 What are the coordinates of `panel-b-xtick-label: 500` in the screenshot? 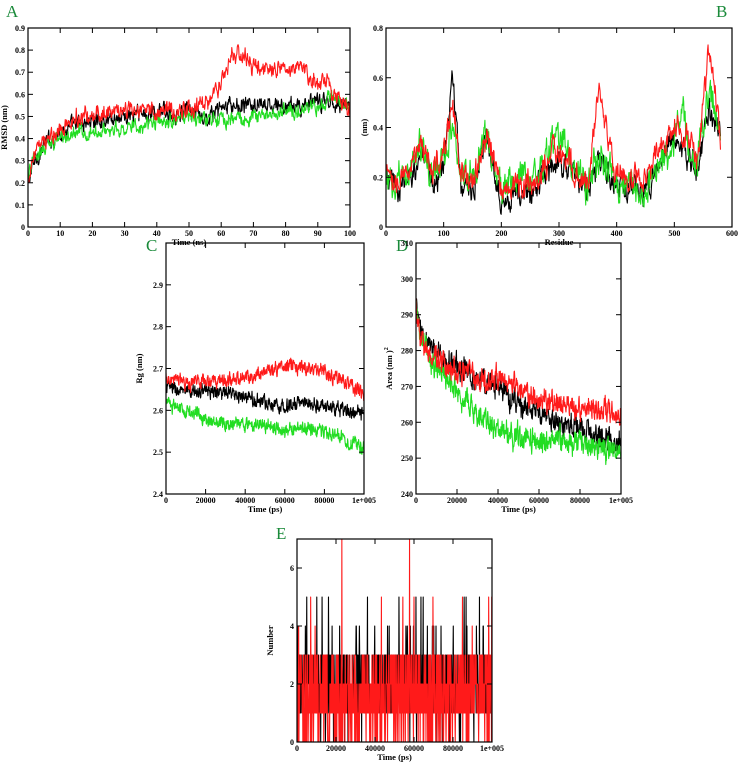 It's located at (674, 233).